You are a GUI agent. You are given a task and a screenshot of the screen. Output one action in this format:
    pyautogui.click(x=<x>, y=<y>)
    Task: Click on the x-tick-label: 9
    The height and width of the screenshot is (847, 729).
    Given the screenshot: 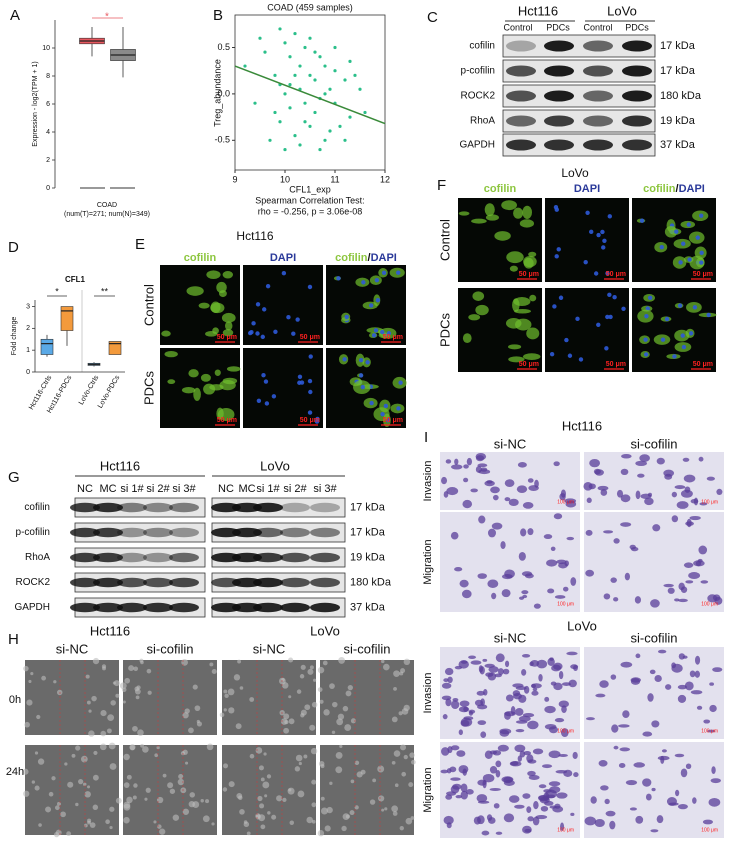 What is the action you would take?
    pyautogui.click(x=234, y=179)
    